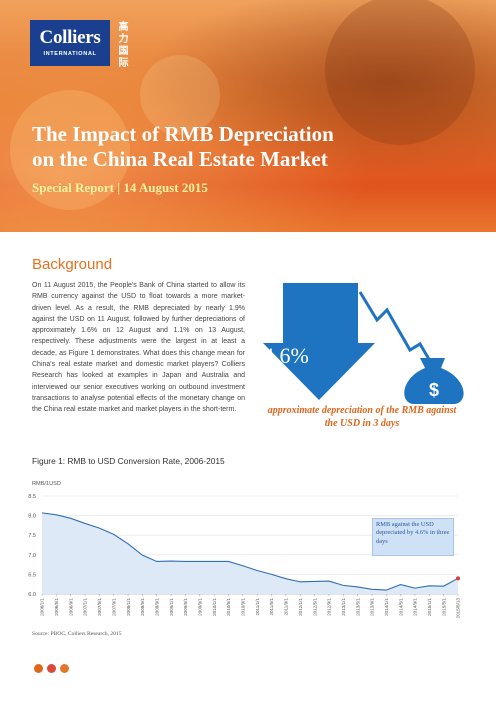 The width and height of the screenshot is (496, 702). I want to click on y-tick-label: 7.5, so click(32, 536).